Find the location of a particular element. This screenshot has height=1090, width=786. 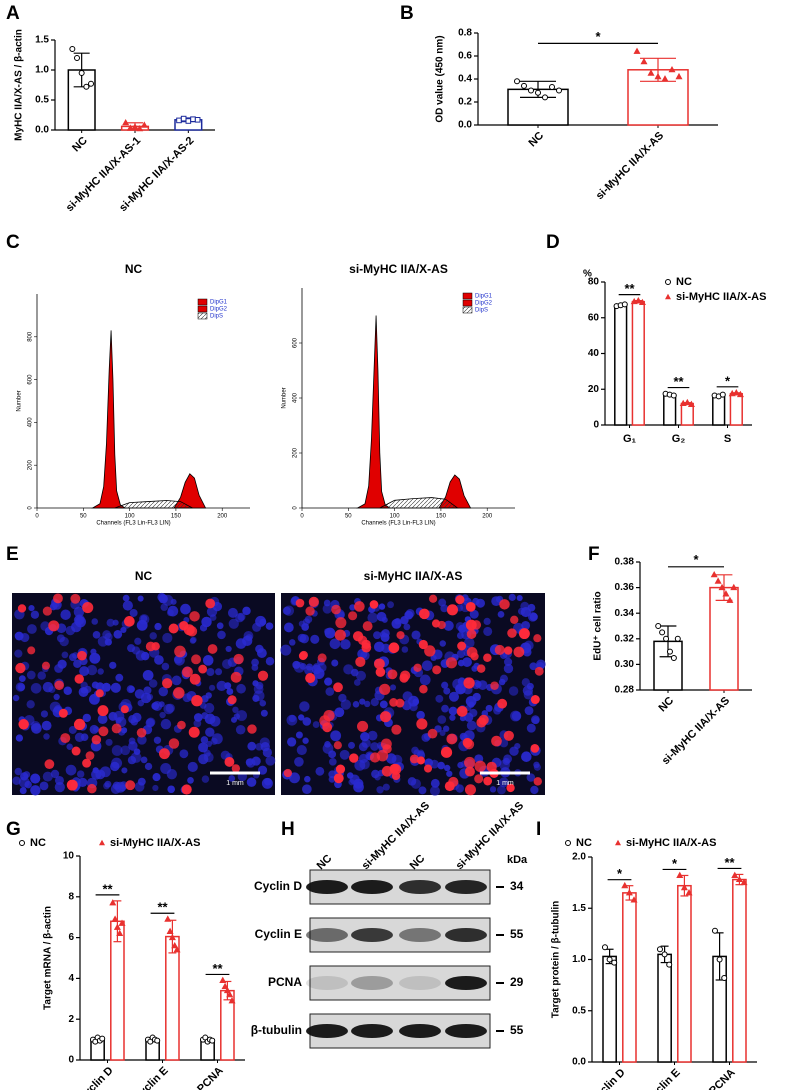

y-tick-label: 0.4 is located at coordinates (465, 79).